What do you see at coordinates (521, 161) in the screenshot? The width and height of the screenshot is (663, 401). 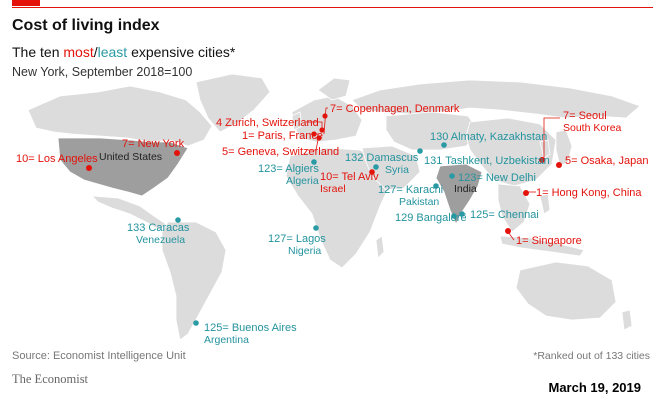 I see `city-country-tashkent: Uzbekistan` at bounding box center [521, 161].